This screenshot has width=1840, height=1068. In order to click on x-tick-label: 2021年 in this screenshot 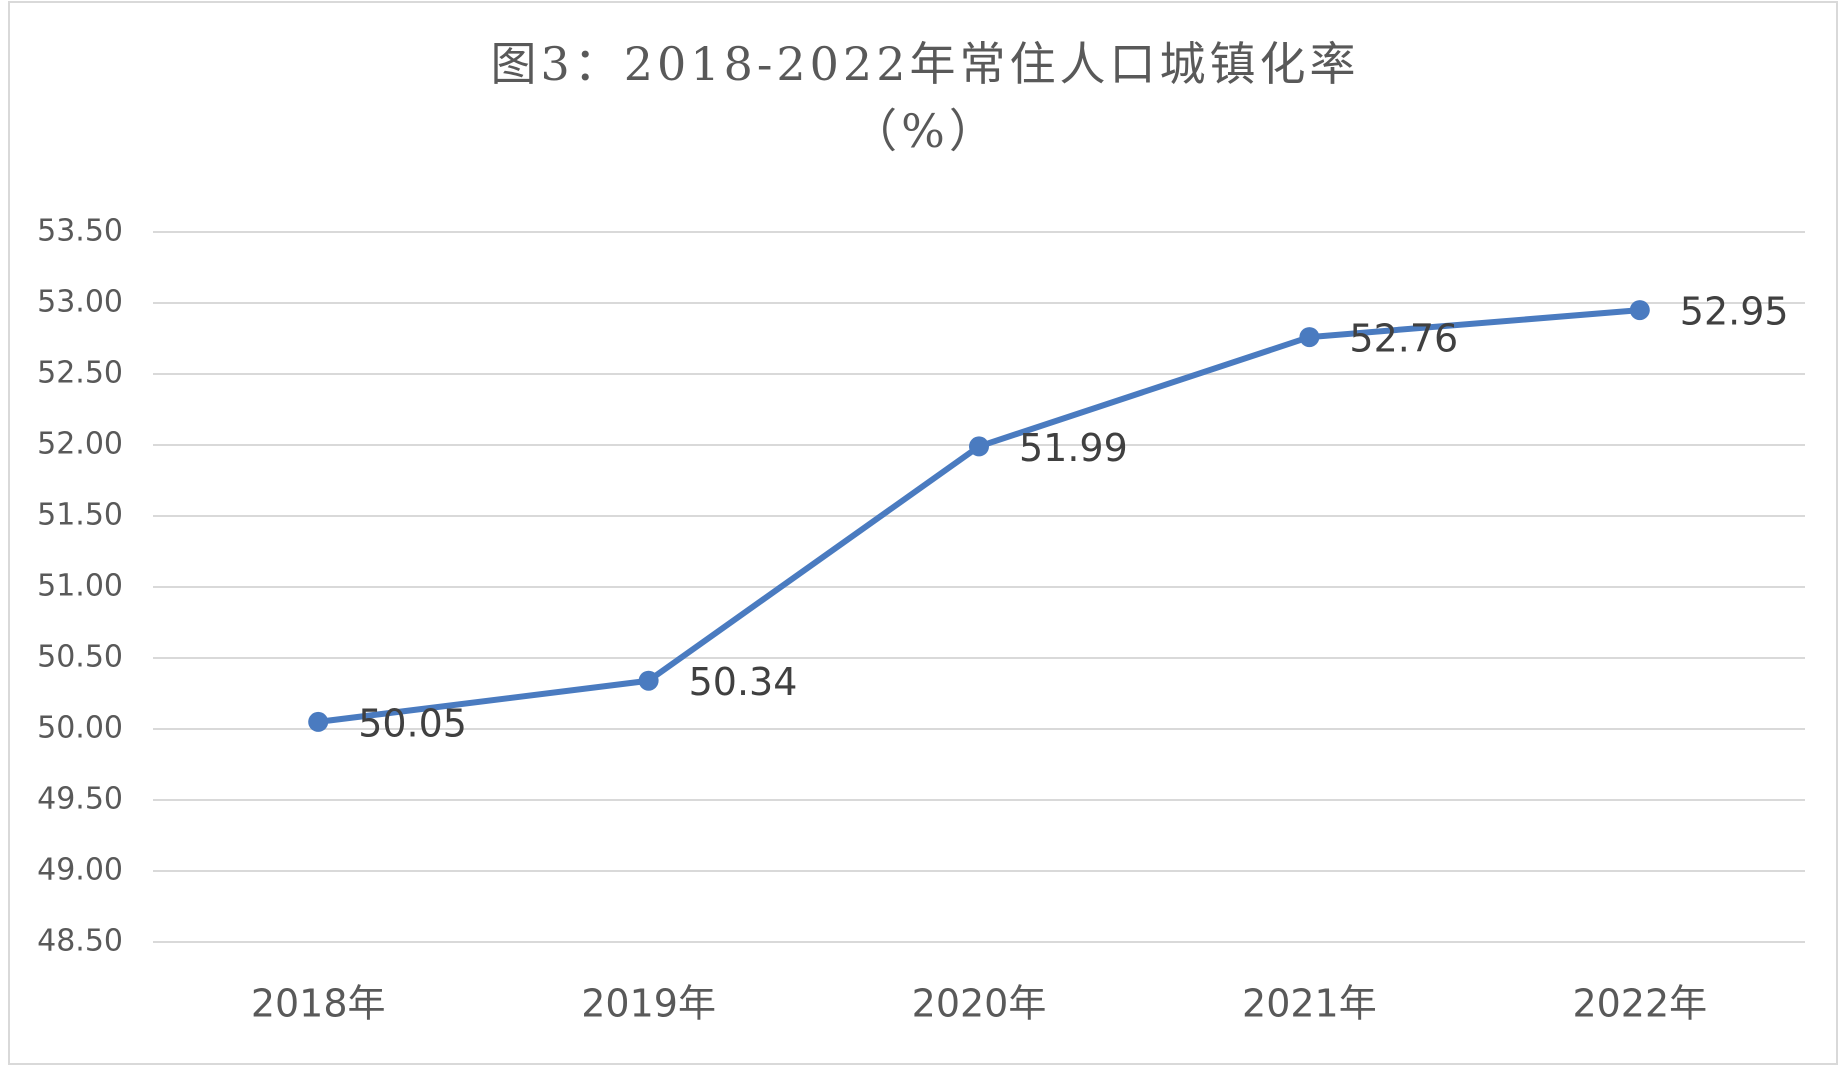, I will do `click(1309, 1004)`.